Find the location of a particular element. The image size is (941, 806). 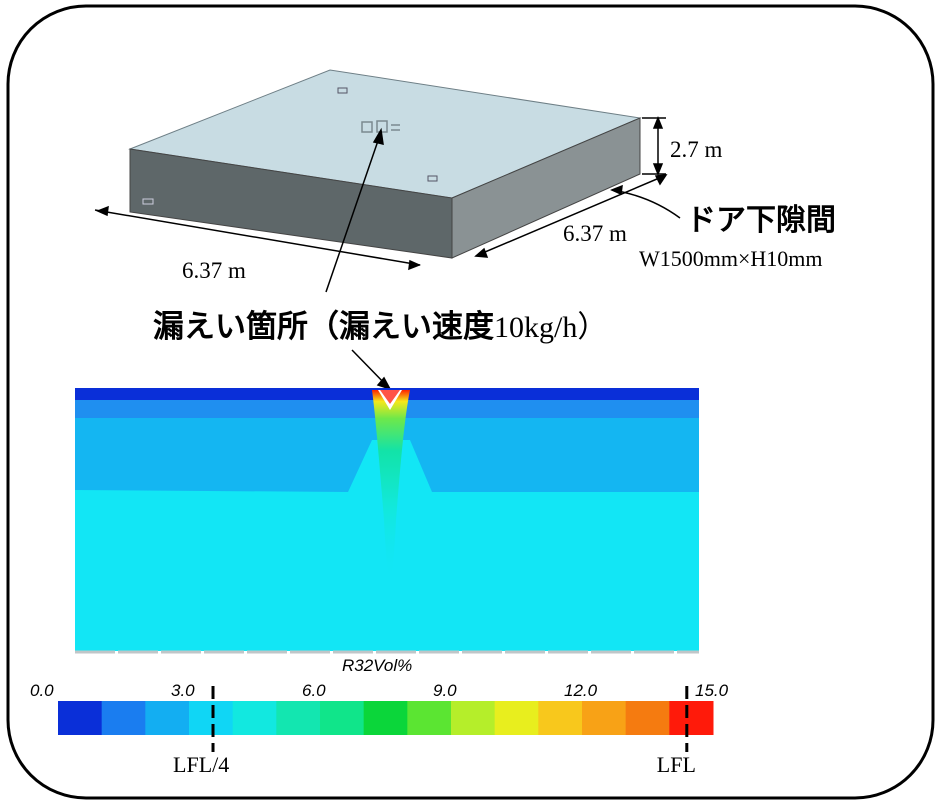

height-arrow-up is located at coordinates (658, 122).